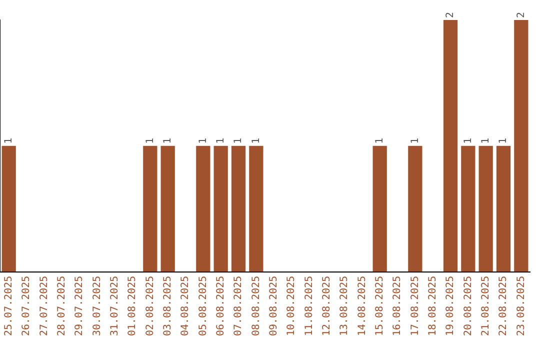 The width and height of the screenshot is (540, 340). What do you see at coordinates (274, 306) in the screenshot?
I see `x-tick-label: 09.08.2025` at bounding box center [274, 306].